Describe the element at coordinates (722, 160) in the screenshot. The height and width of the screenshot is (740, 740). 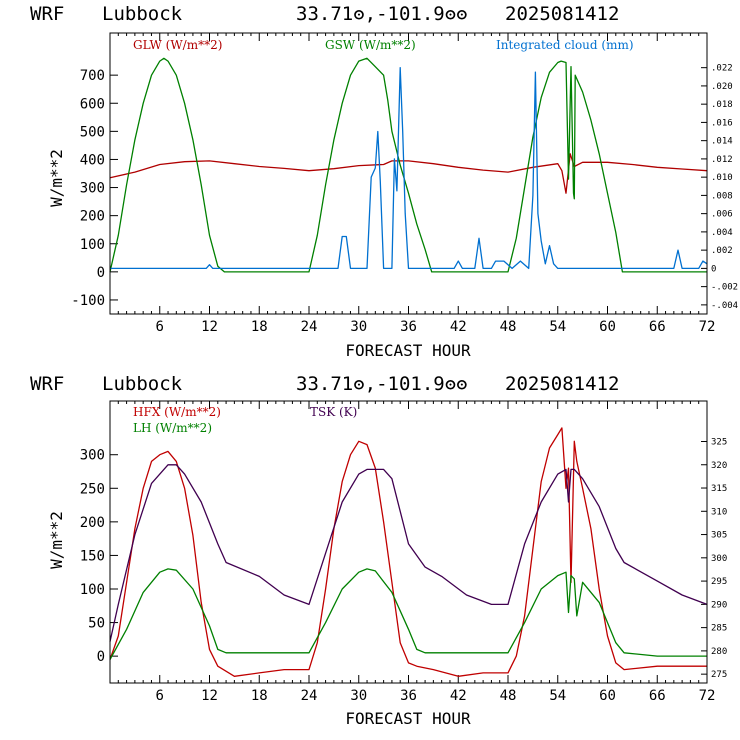
I see `radiation-y2-tick-label: .012` at that location.